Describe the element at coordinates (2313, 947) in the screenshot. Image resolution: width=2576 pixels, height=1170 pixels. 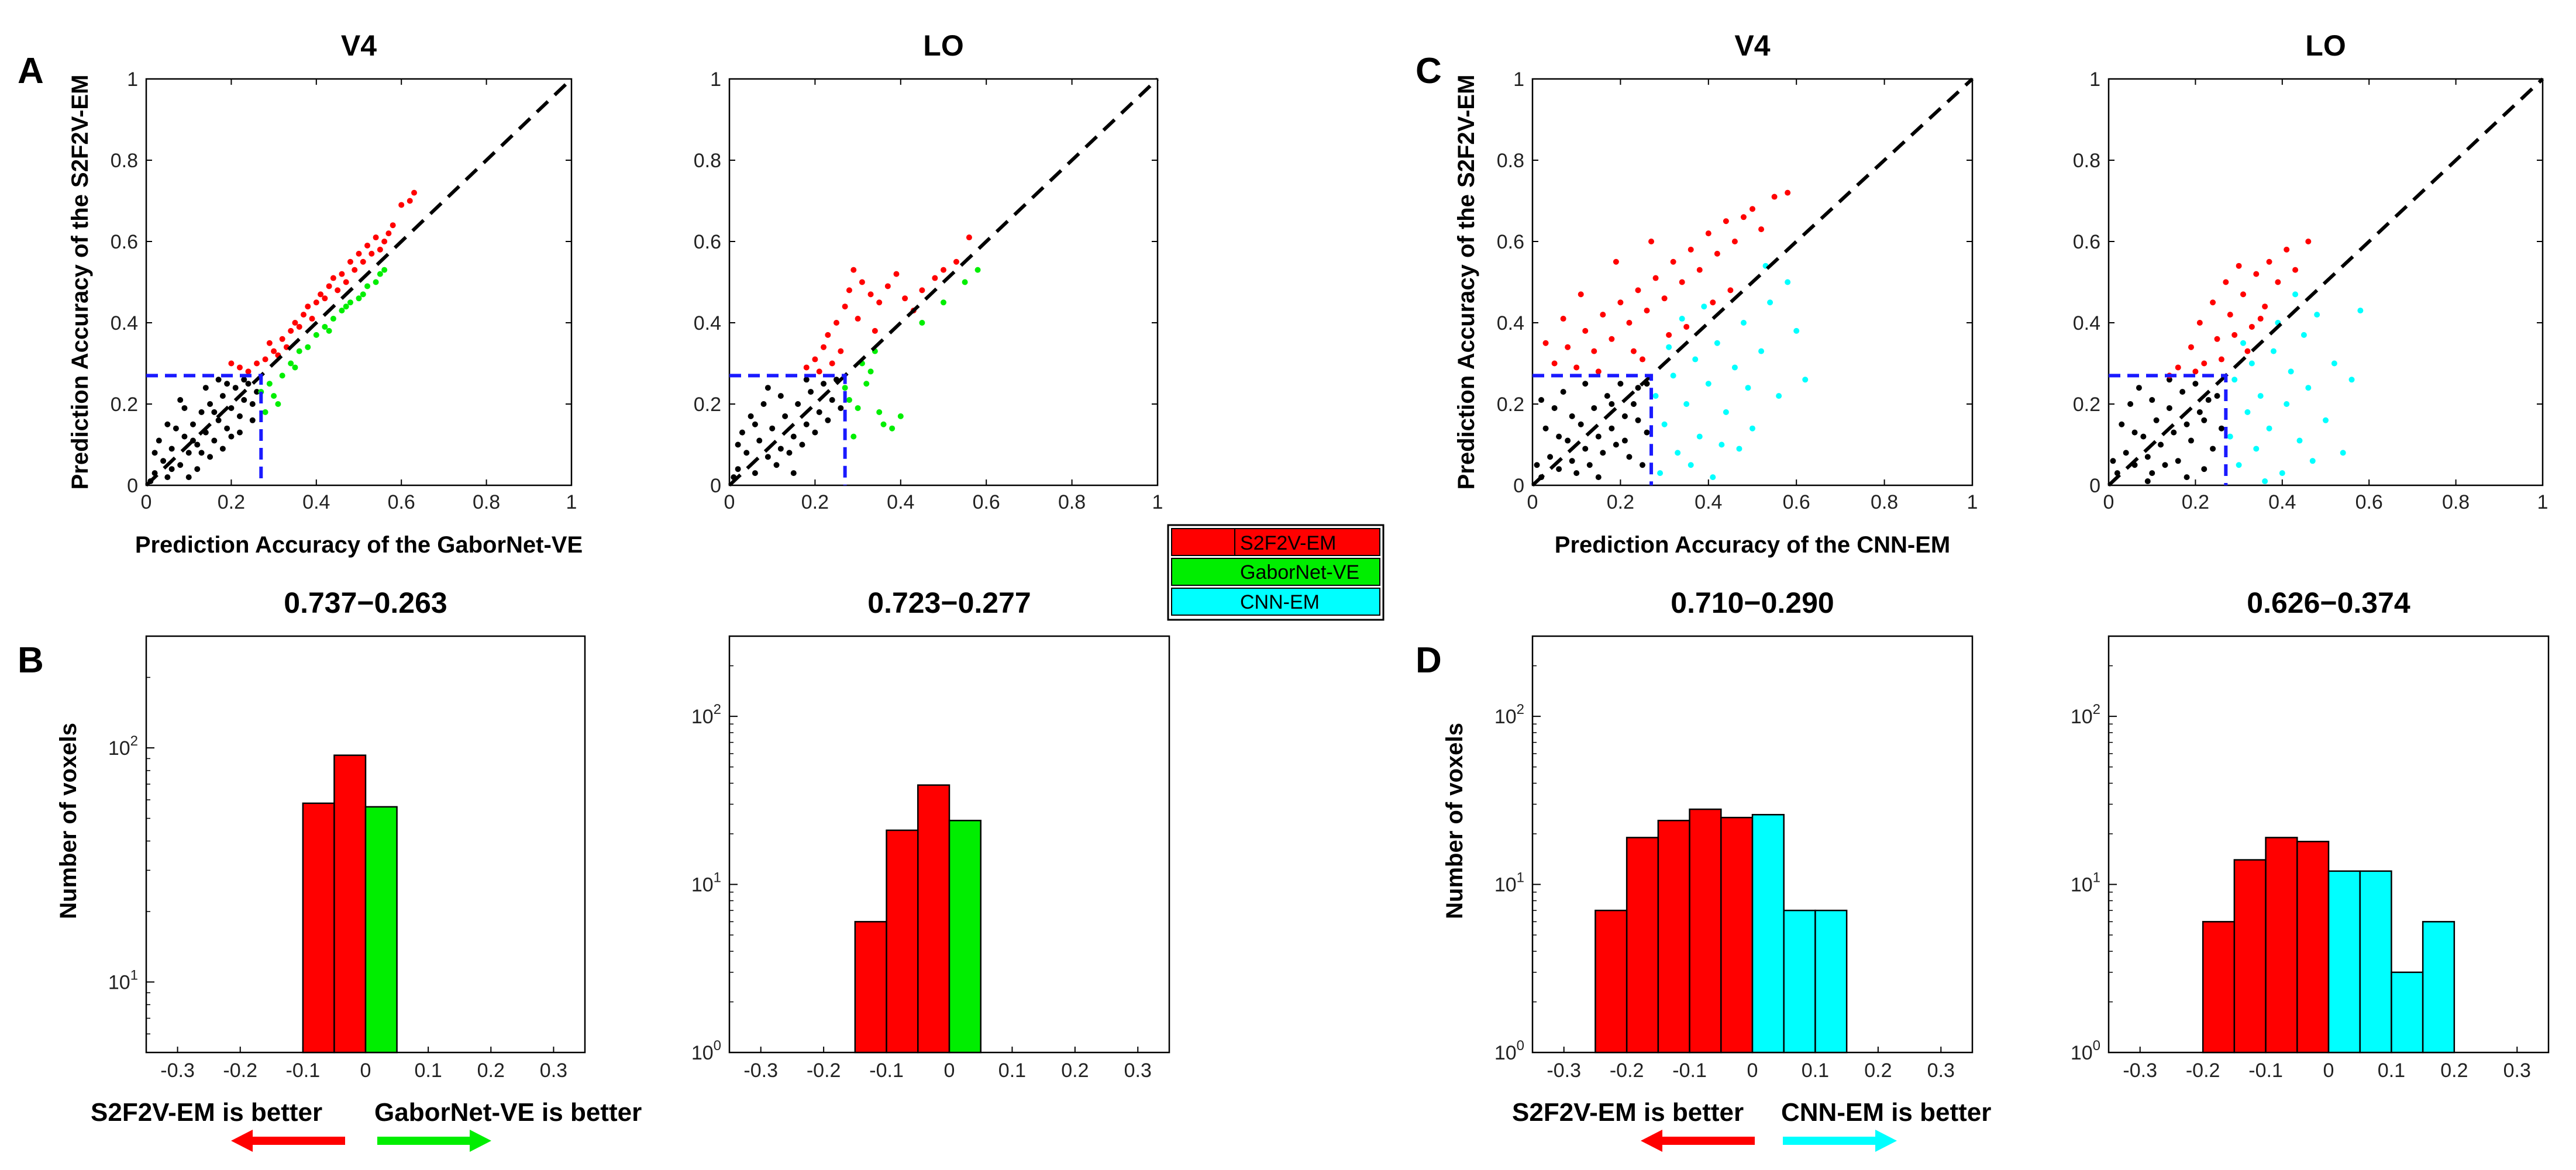
I see `histogram-bar-red` at that location.